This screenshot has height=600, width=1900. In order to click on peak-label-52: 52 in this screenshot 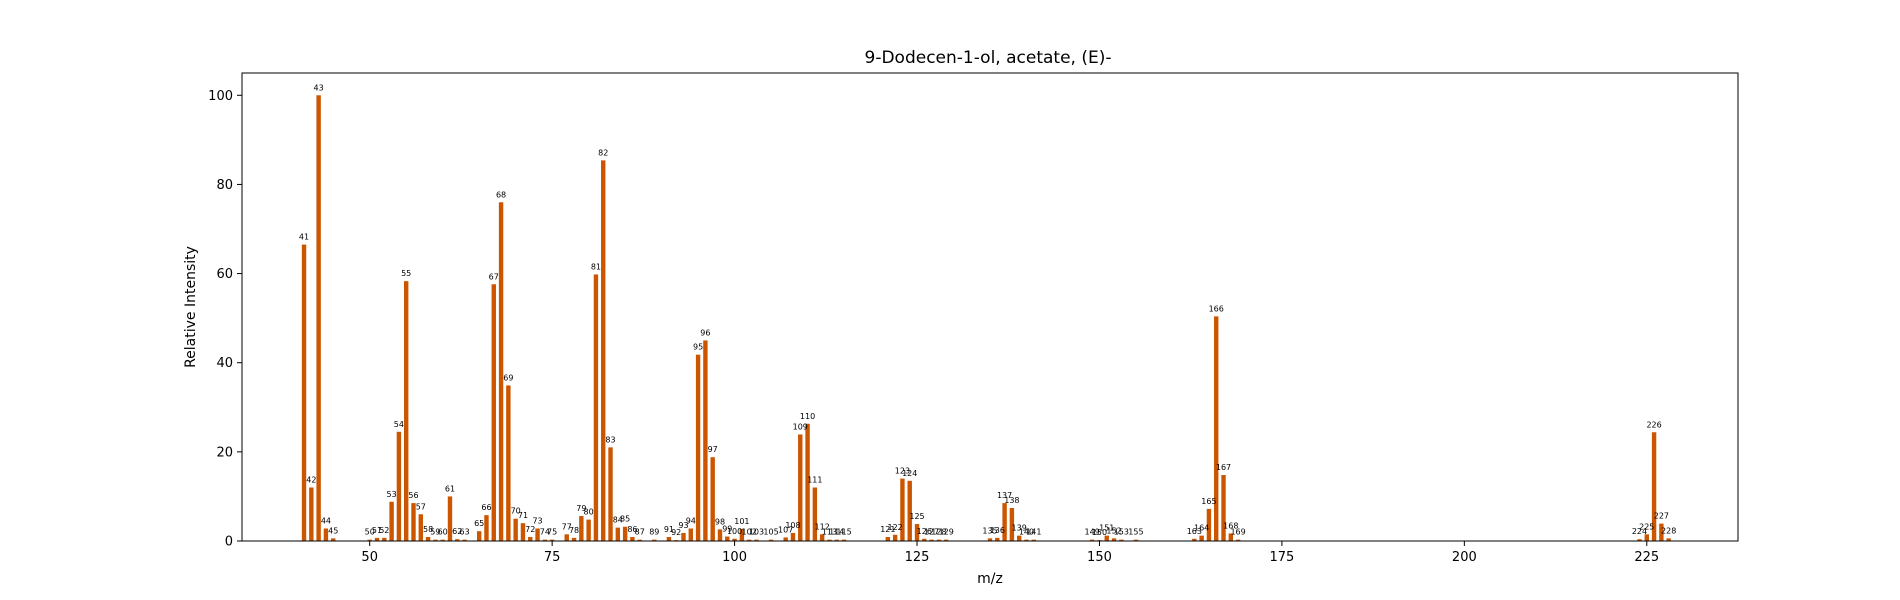, I will do `click(384, 530)`.